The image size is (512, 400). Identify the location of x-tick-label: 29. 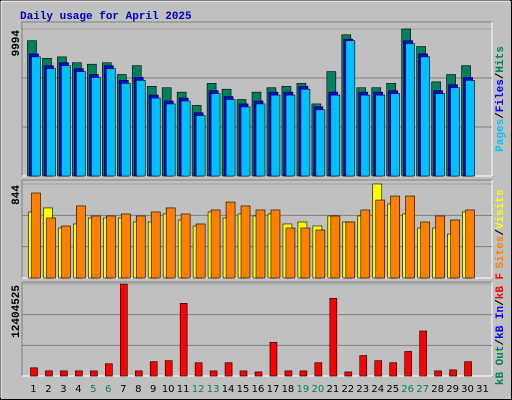
(452, 389).